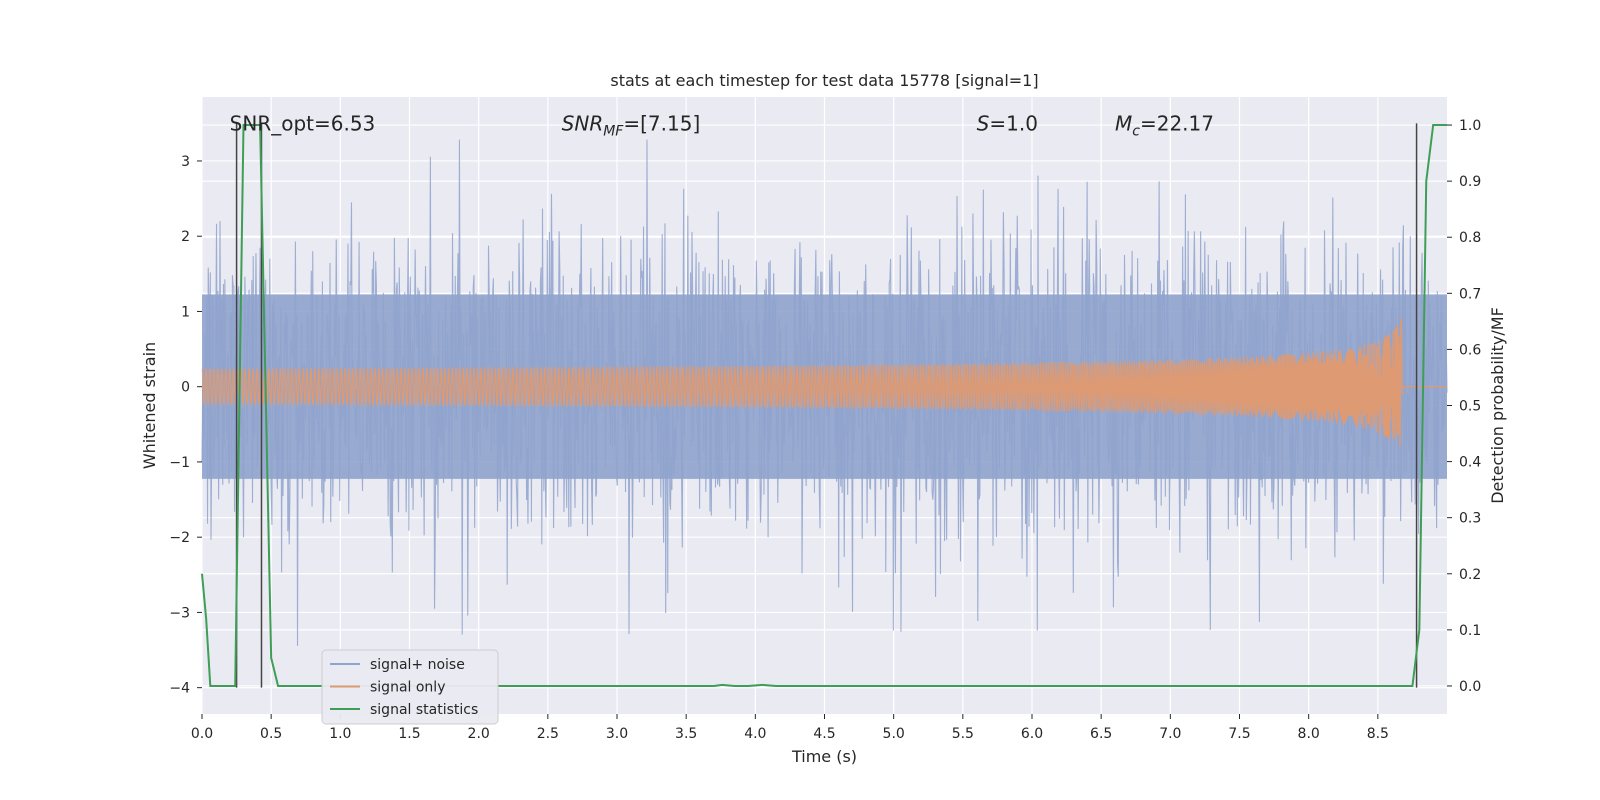  What do you see at coordinates (1470, 463) in the screenshot?
I see `y-right-tick-label: 0.4` at bounding box center [1470, 463].